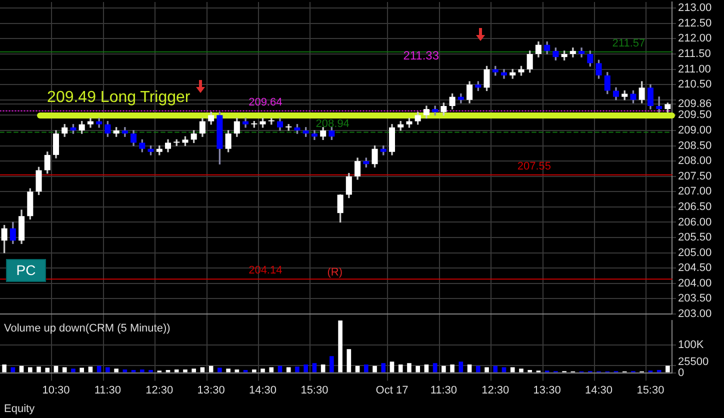 Image resolution: width=724 pixels, height=418 pixels. I want to click on y-tick-label: 206.50, so click(695, 206).